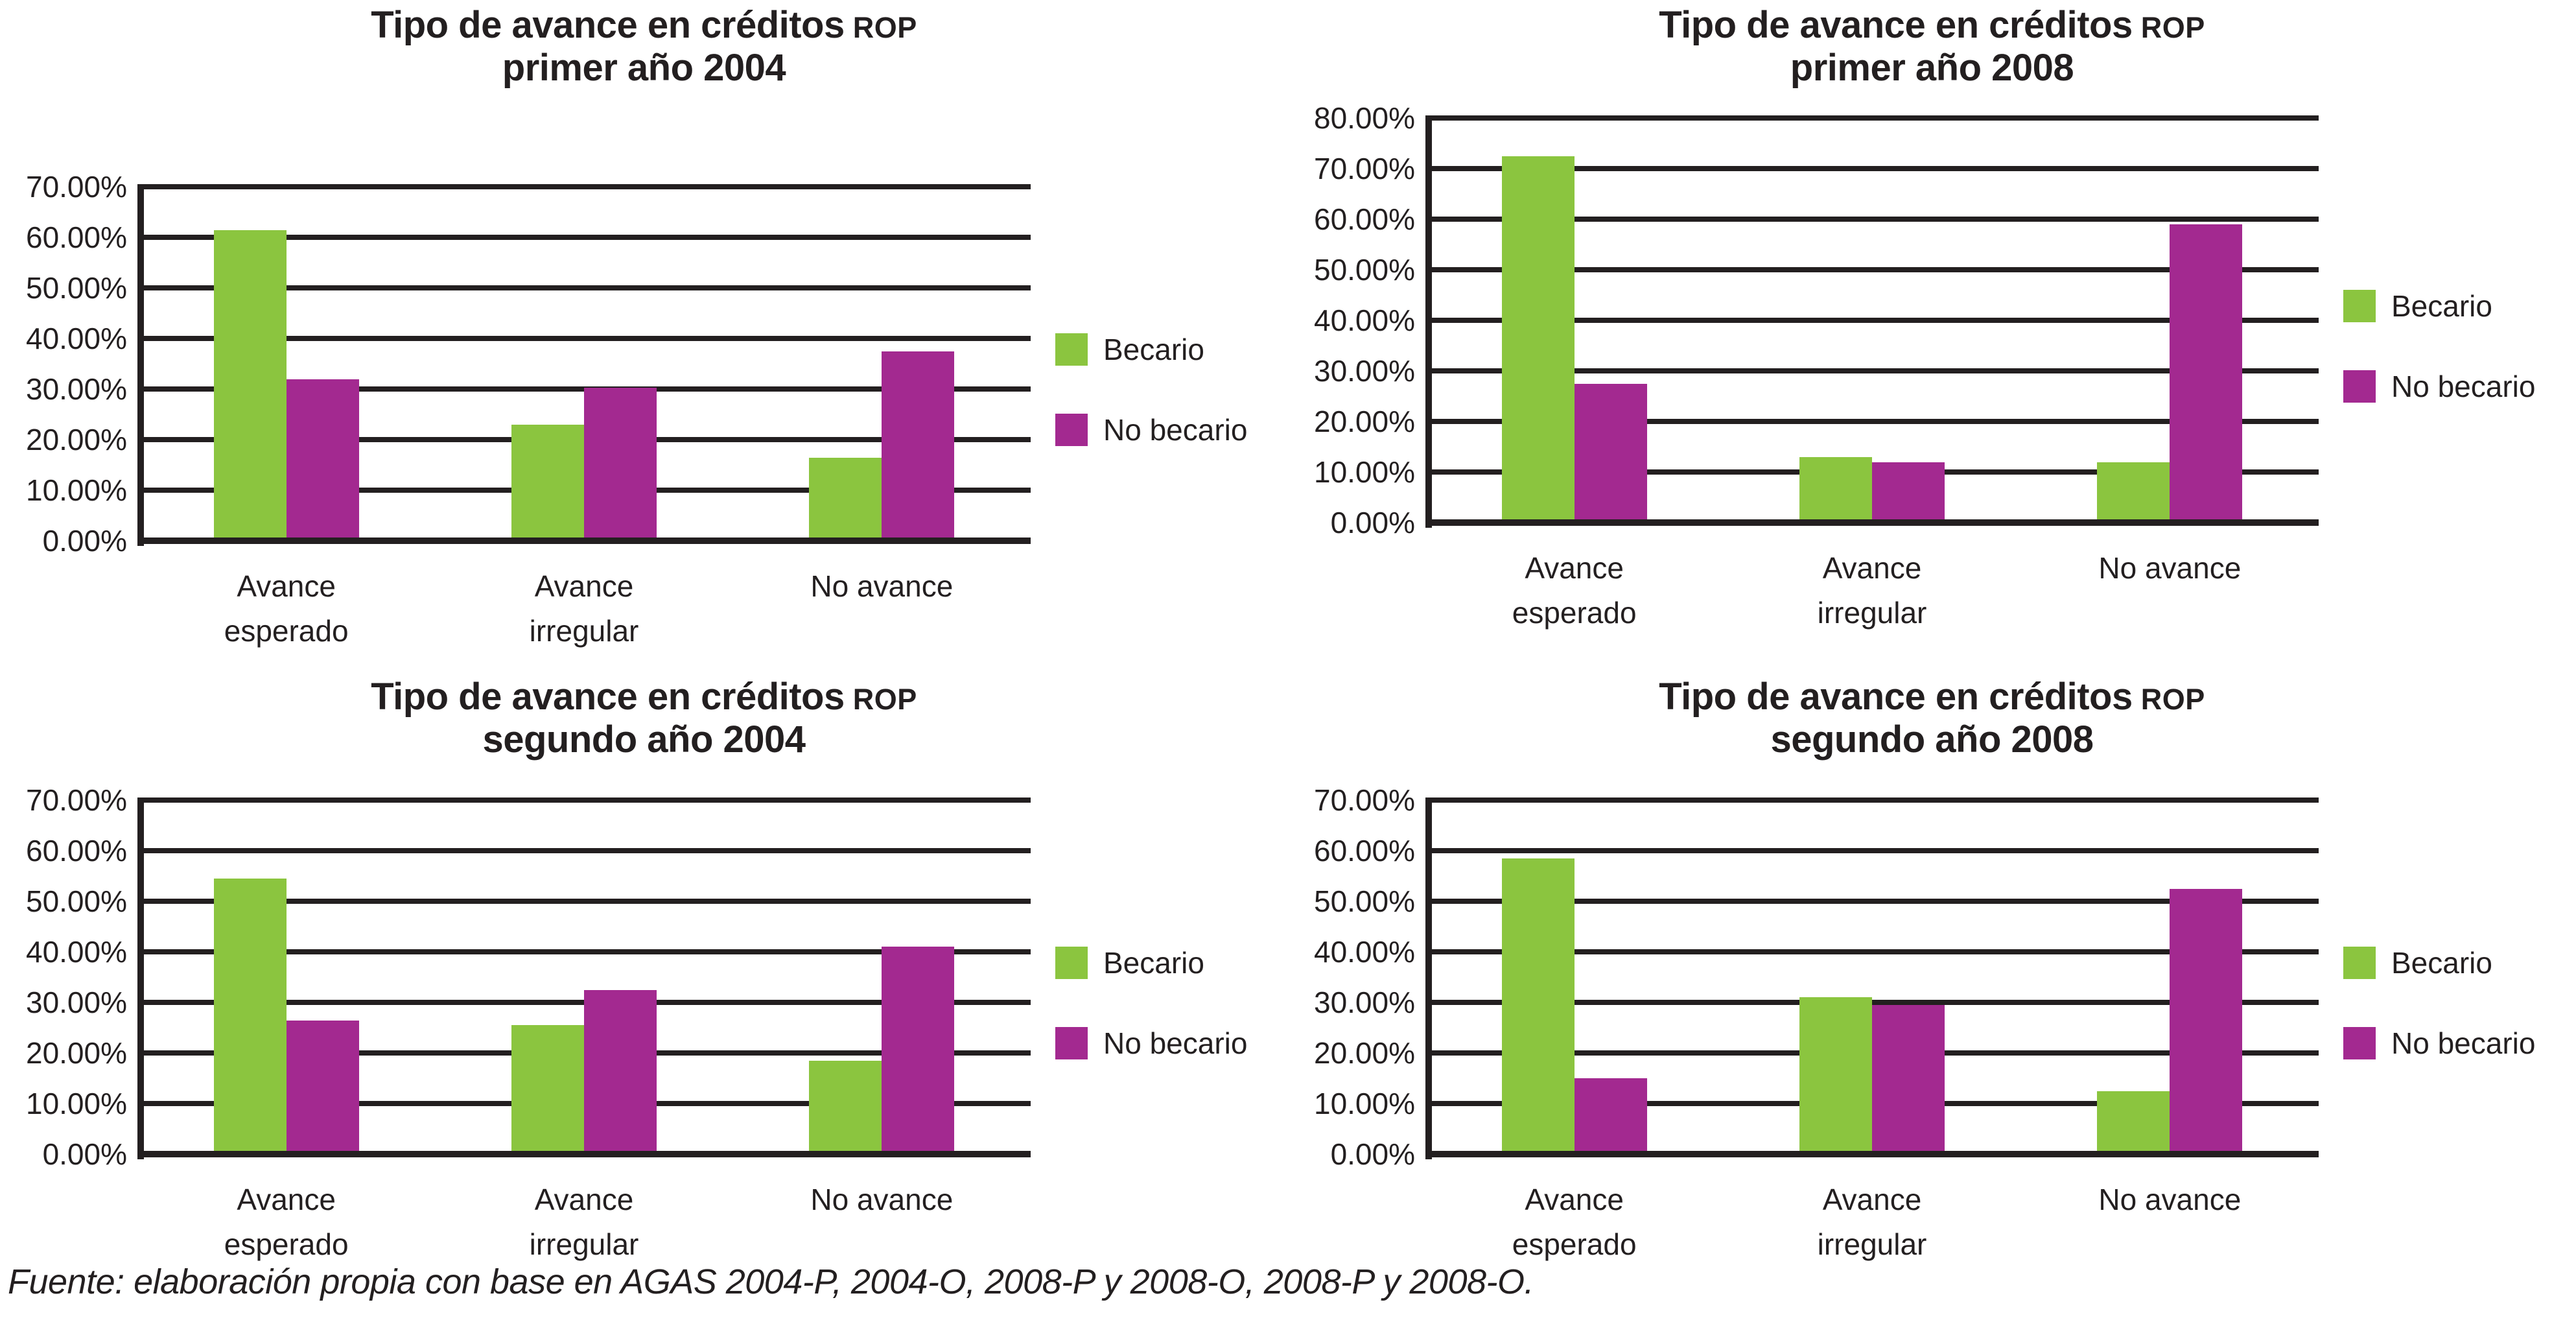 The height and width of the screenshot is (1335, 2576). I want to click on title-subtitle: segundo año 2004, so click(644, 739).